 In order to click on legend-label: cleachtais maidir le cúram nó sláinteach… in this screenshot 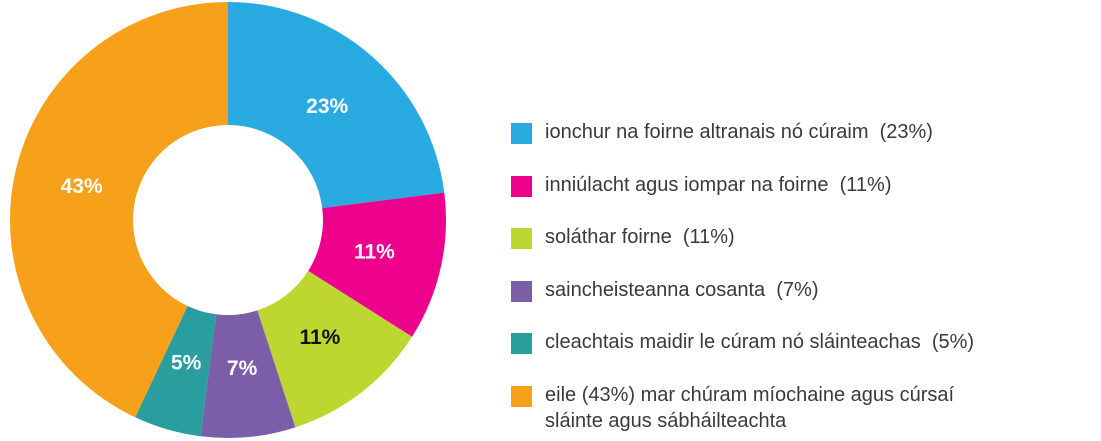, I will do `click(760, 342)`.